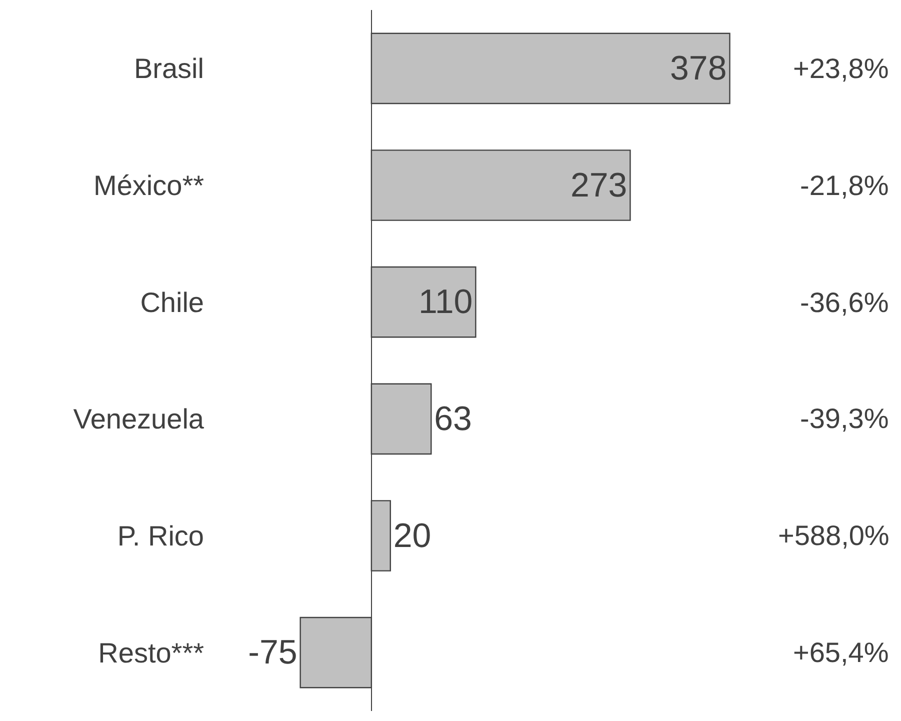  What do you see at coordinates (172, 302) in the screenshot?
I see `y-tick-label: Chile` at bounding box center [172, 302].